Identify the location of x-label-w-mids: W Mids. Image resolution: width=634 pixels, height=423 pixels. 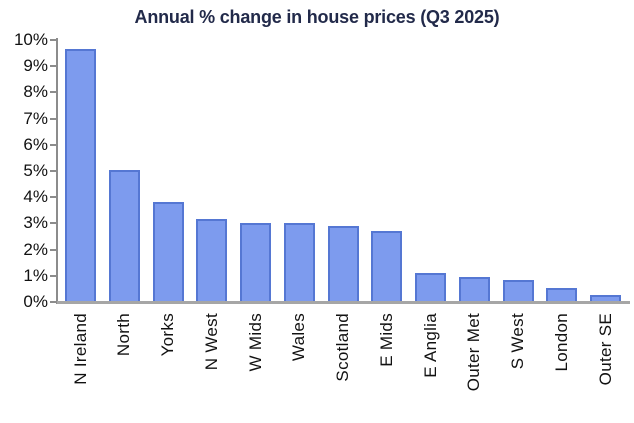
(255, 342).